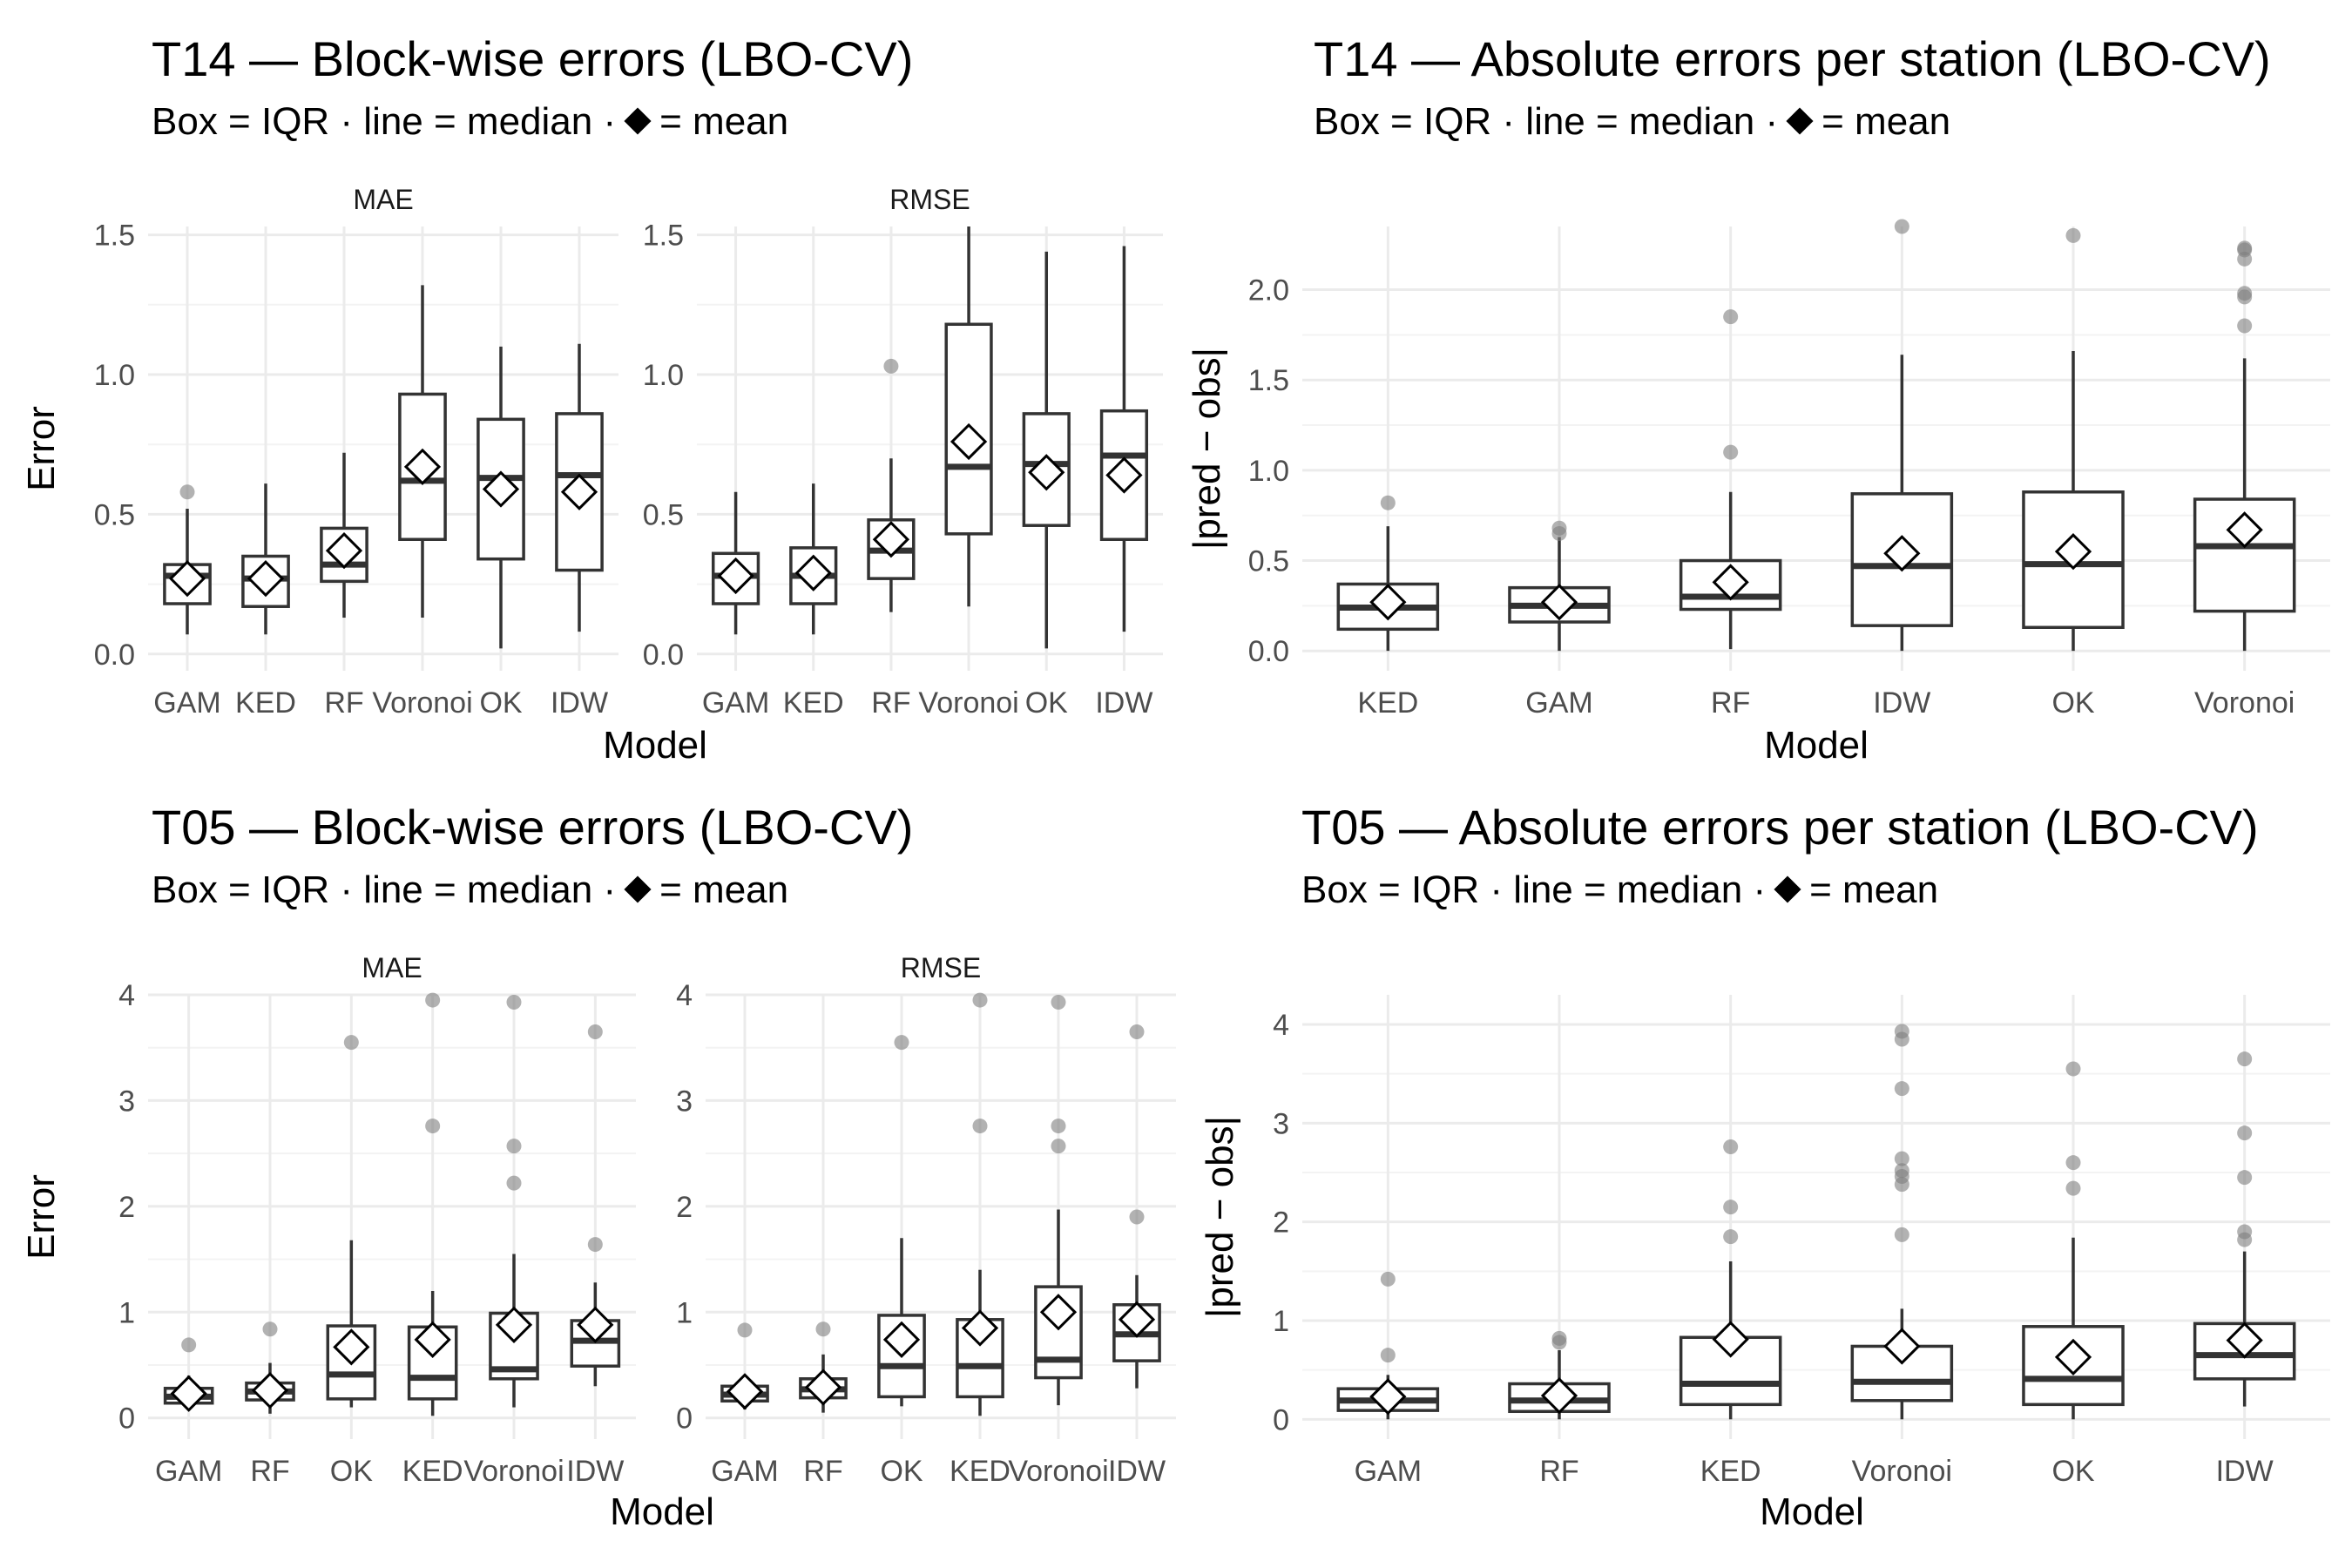  I want to click on facet-panel: 0.0 0.5 1.0 1.5 MAE GAM KED RF Voronoi OK IDW, so click(356, 452).